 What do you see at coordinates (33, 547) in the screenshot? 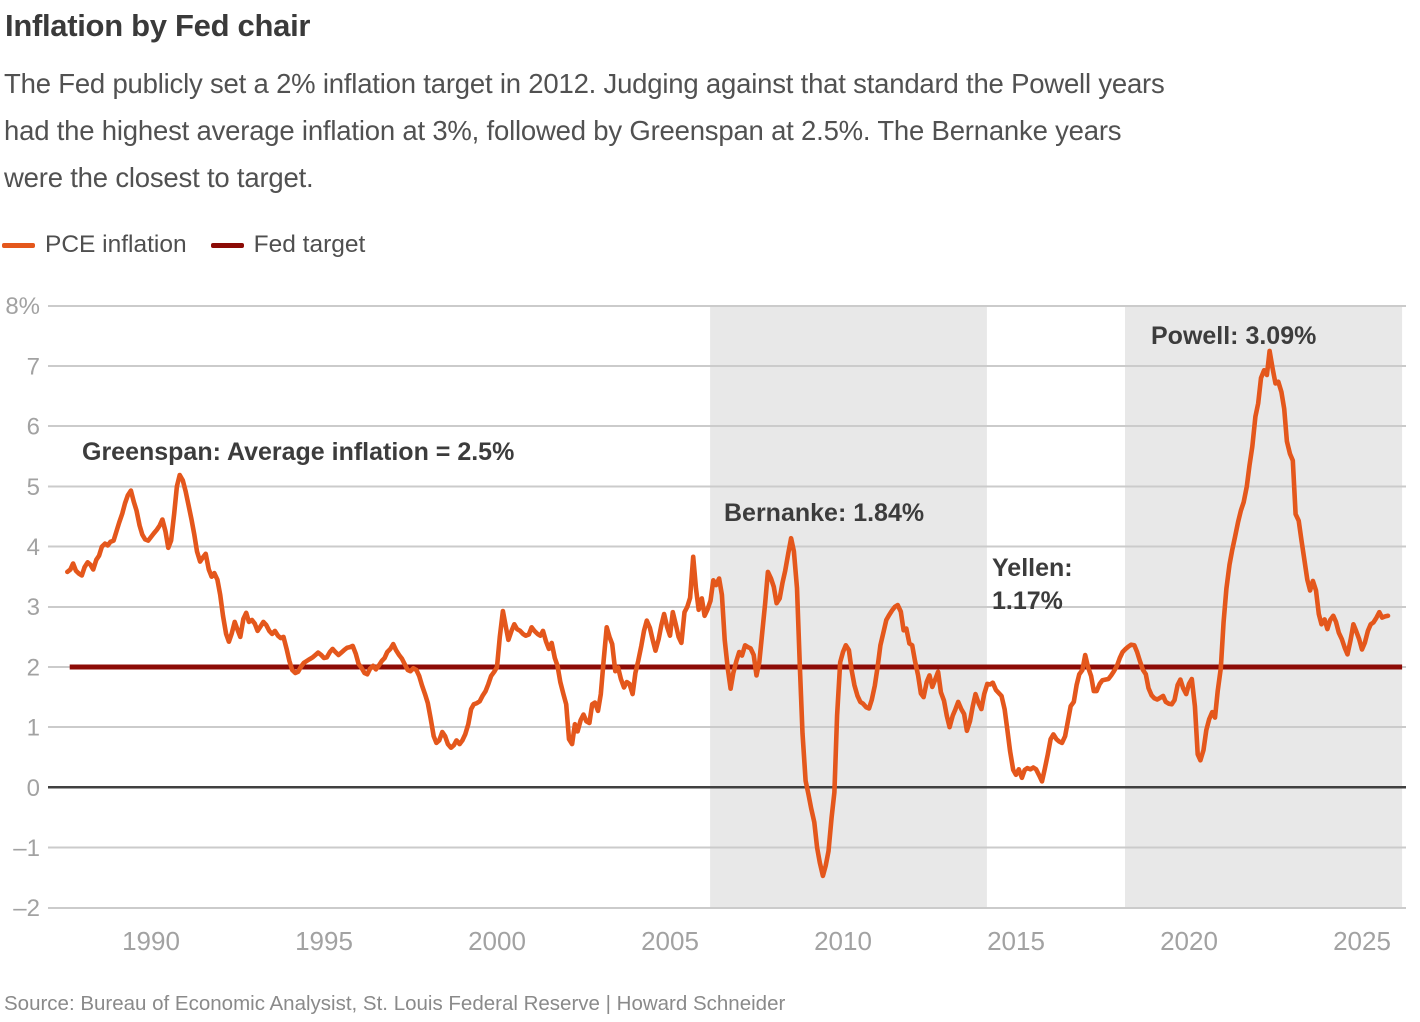
I see `y-tick-label-4: 4` at bounding box center [33, 547].